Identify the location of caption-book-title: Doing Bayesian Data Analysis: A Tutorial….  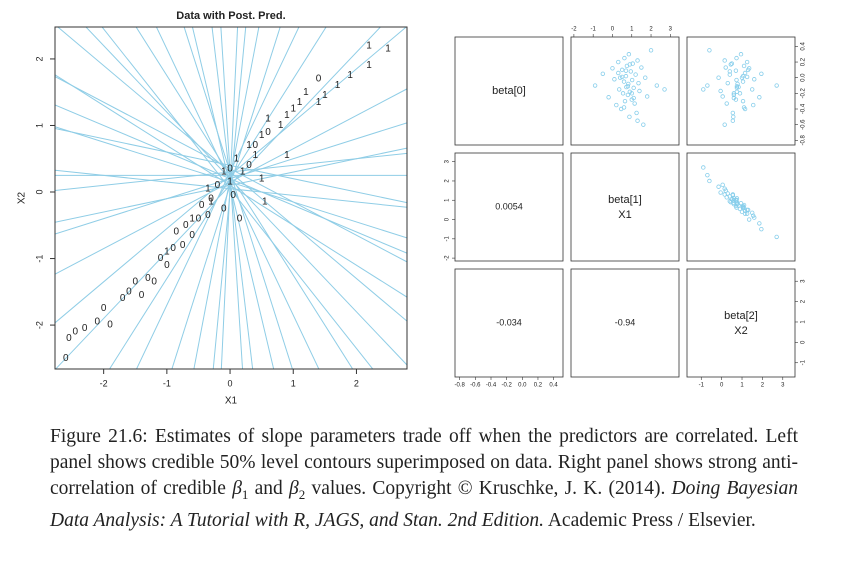
(424, 504).